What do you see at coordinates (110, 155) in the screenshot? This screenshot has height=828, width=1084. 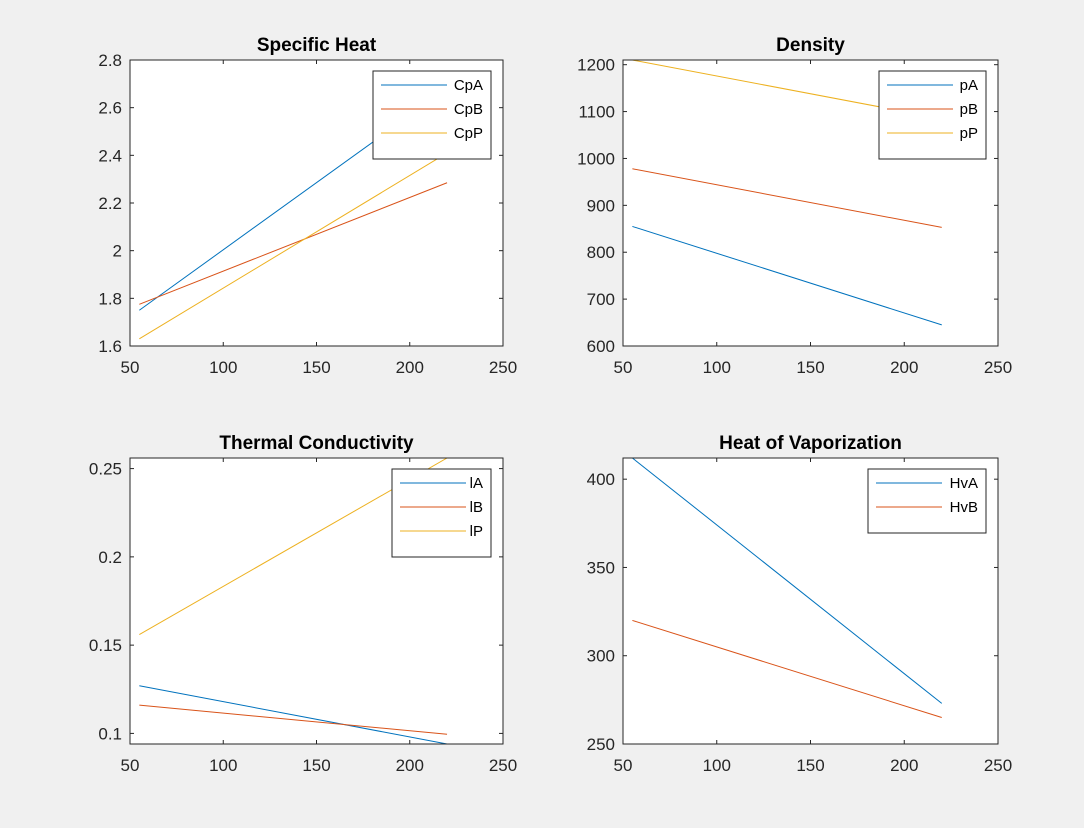 I see `y-tick-label: 2.4` at bounding box center [110, 155].